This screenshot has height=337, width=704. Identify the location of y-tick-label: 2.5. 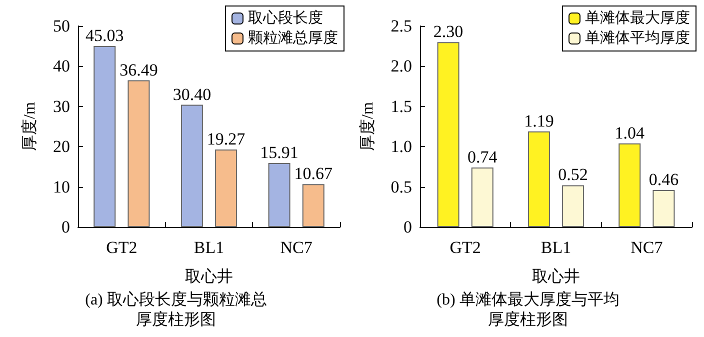
(401, 26).